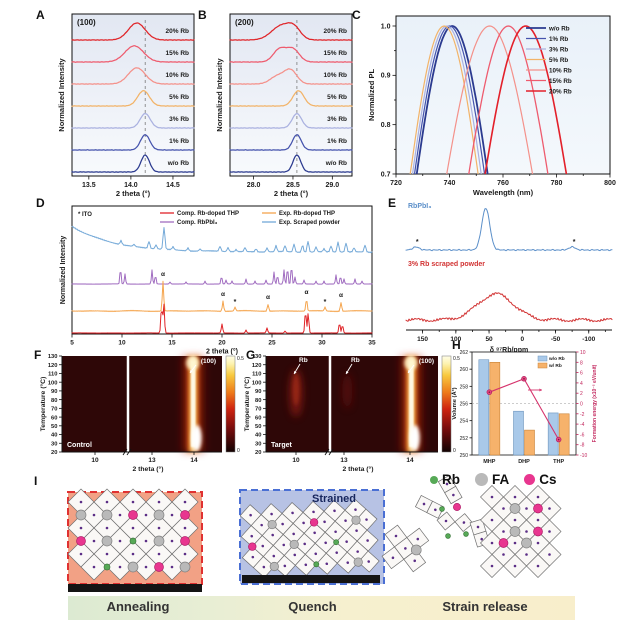 The width and height of the screenshot is (622, 627). What do you see at coordinates (419, 206) in the screenshot?
I see `svg-text: RbPbI₃` at bounding box center [419, 206].